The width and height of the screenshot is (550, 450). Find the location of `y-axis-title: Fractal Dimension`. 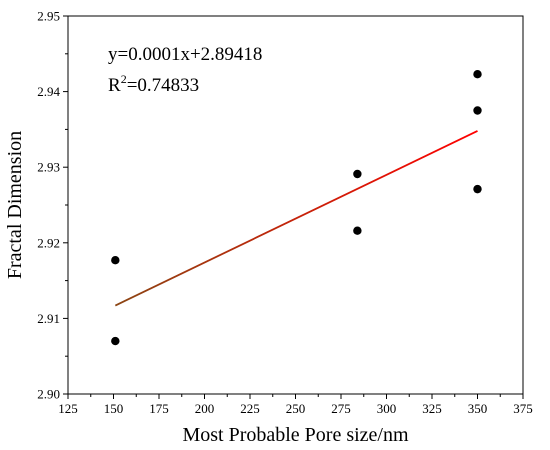

y-axis-title: Fractal Dimension is located at coordinates (15, 205).